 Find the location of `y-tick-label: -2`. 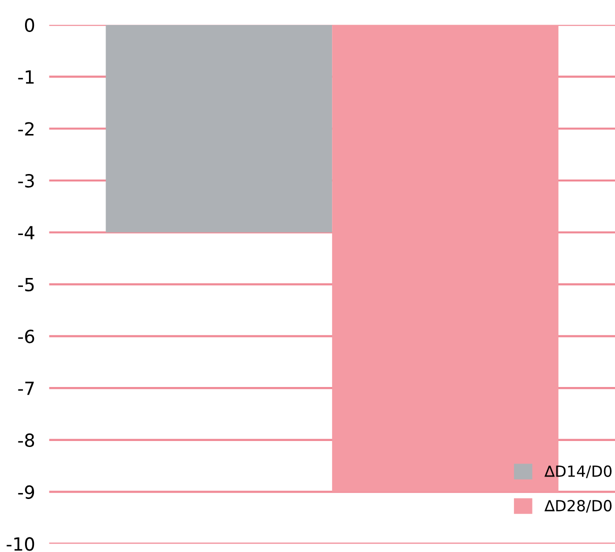

y-tick-label: -2 is located at coordinates (26, 129).